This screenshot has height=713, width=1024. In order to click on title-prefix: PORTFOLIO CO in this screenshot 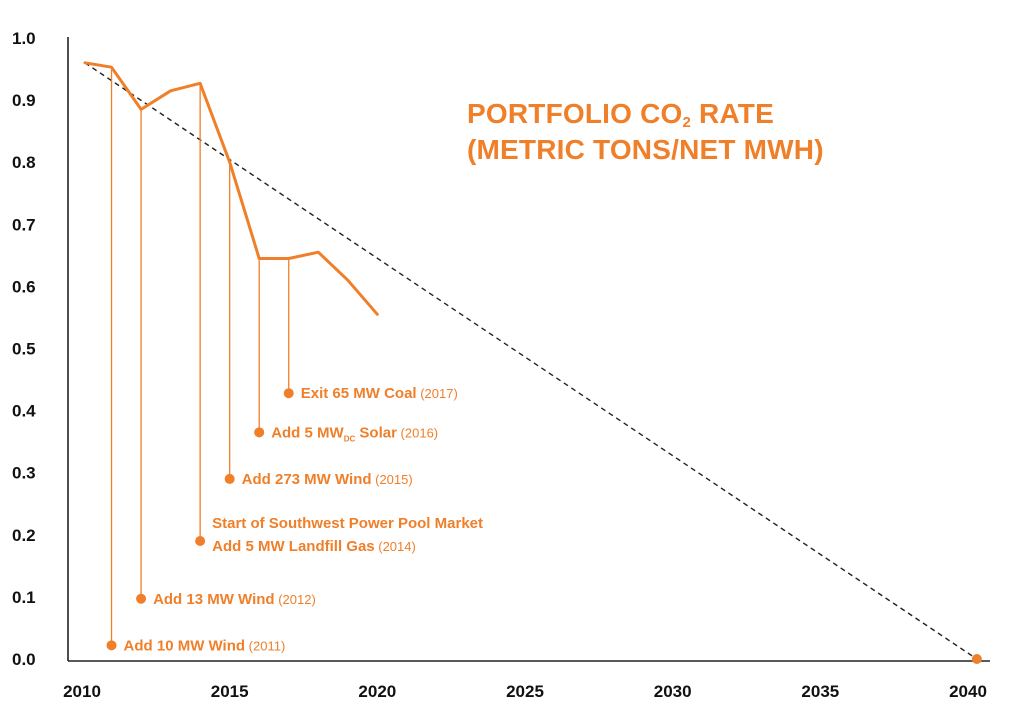, I will do `click(575, 113)`.